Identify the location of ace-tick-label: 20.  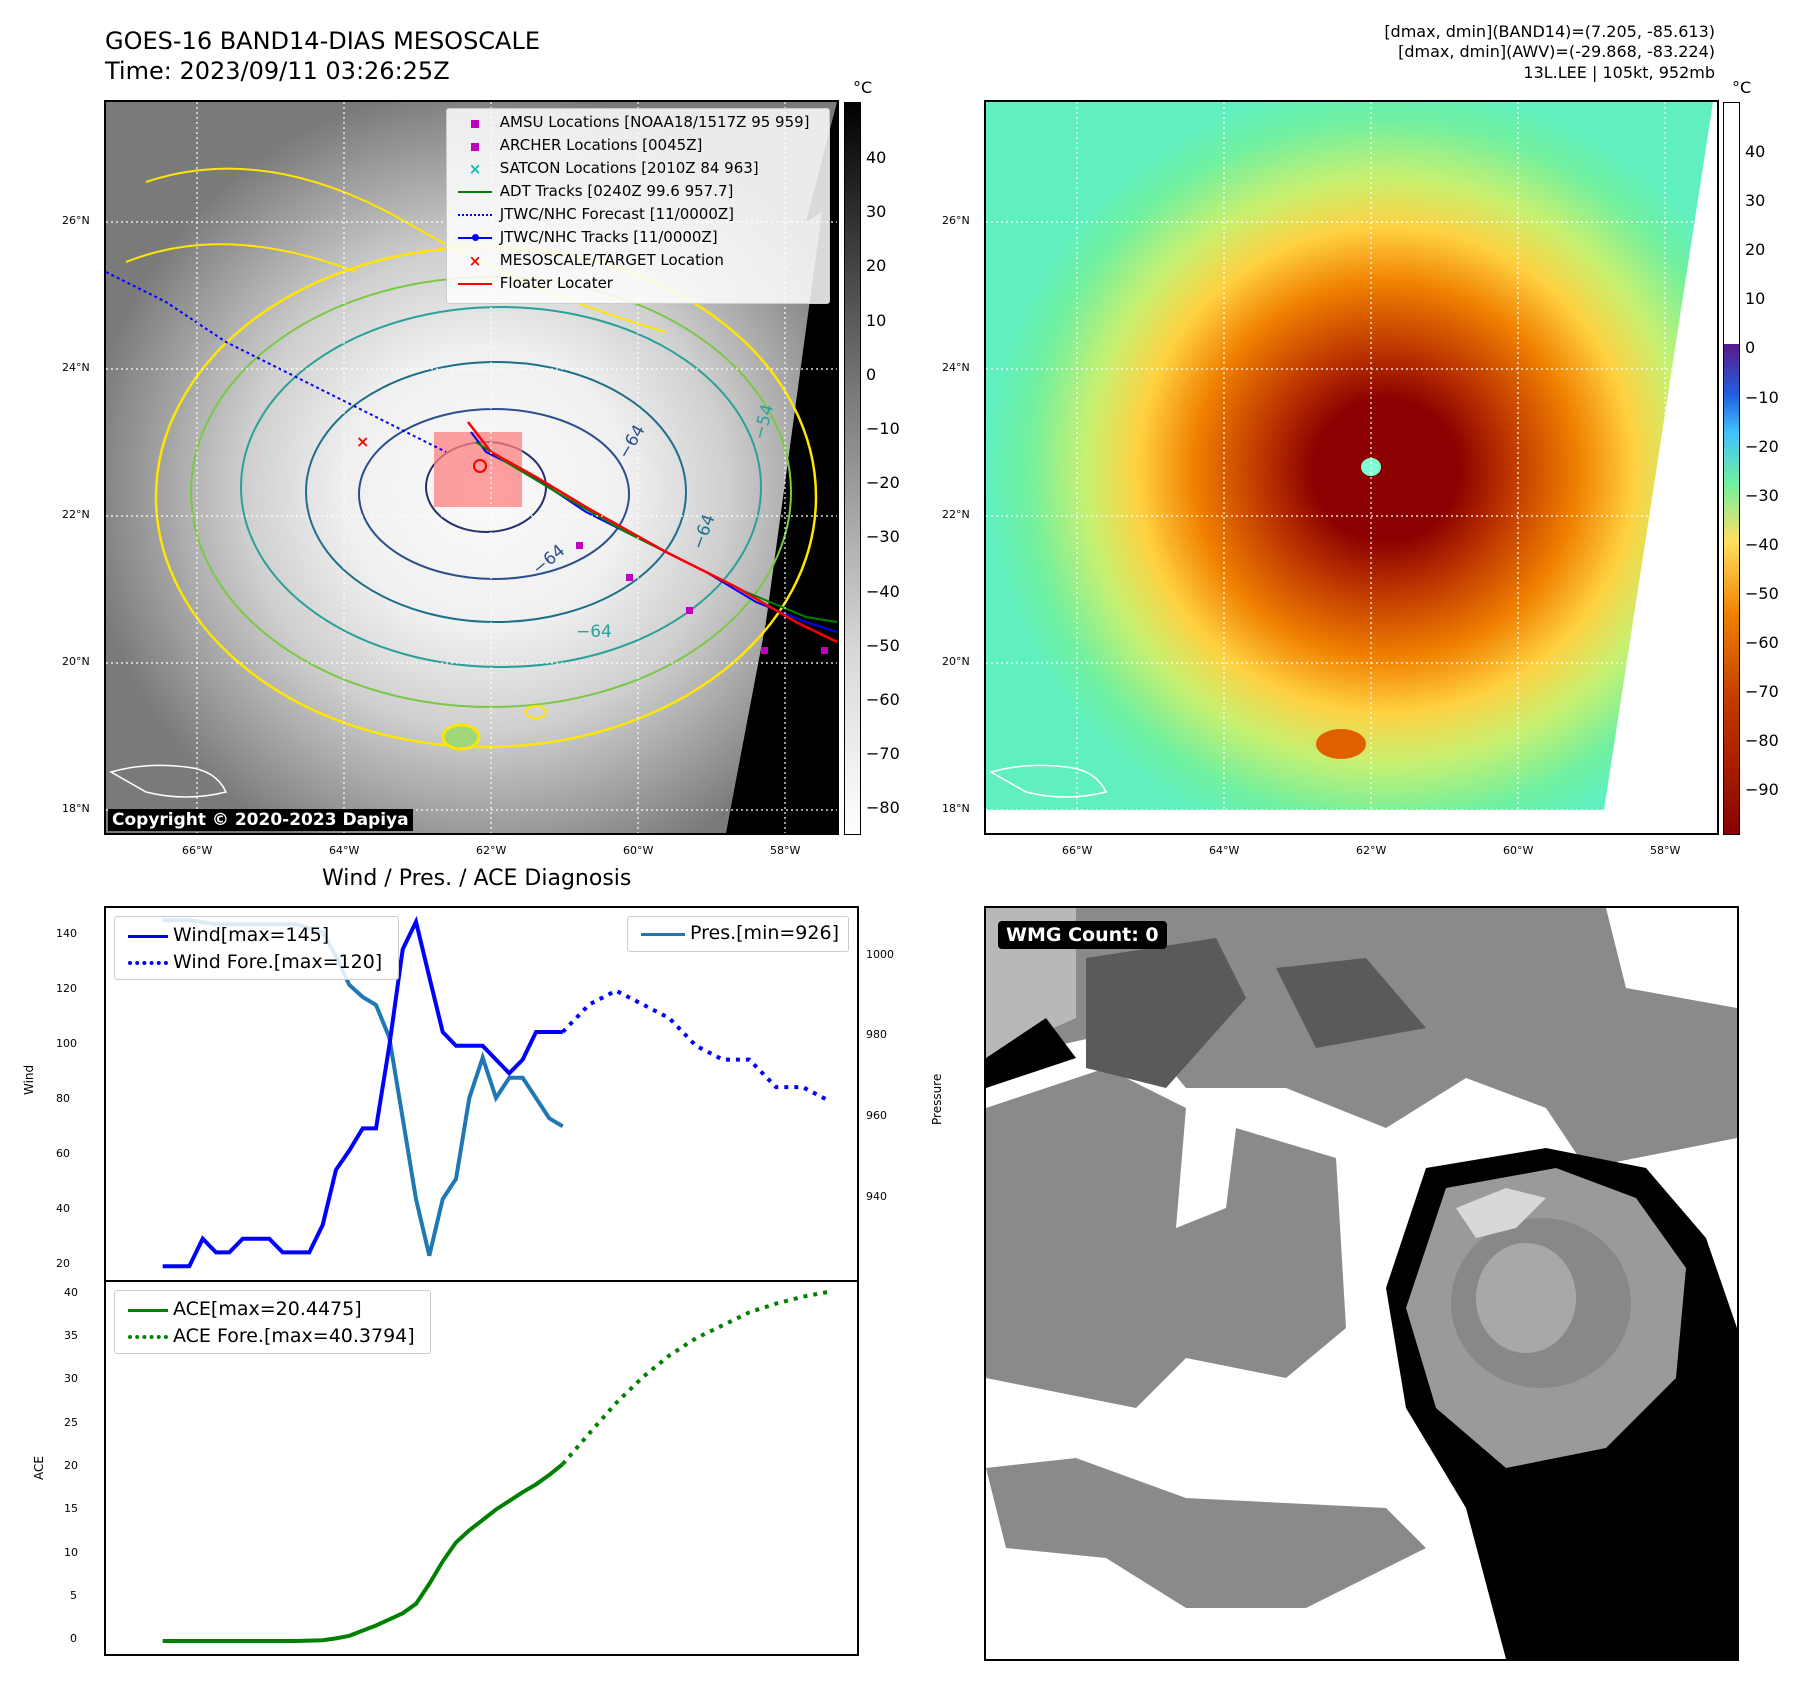
(71, 1465).